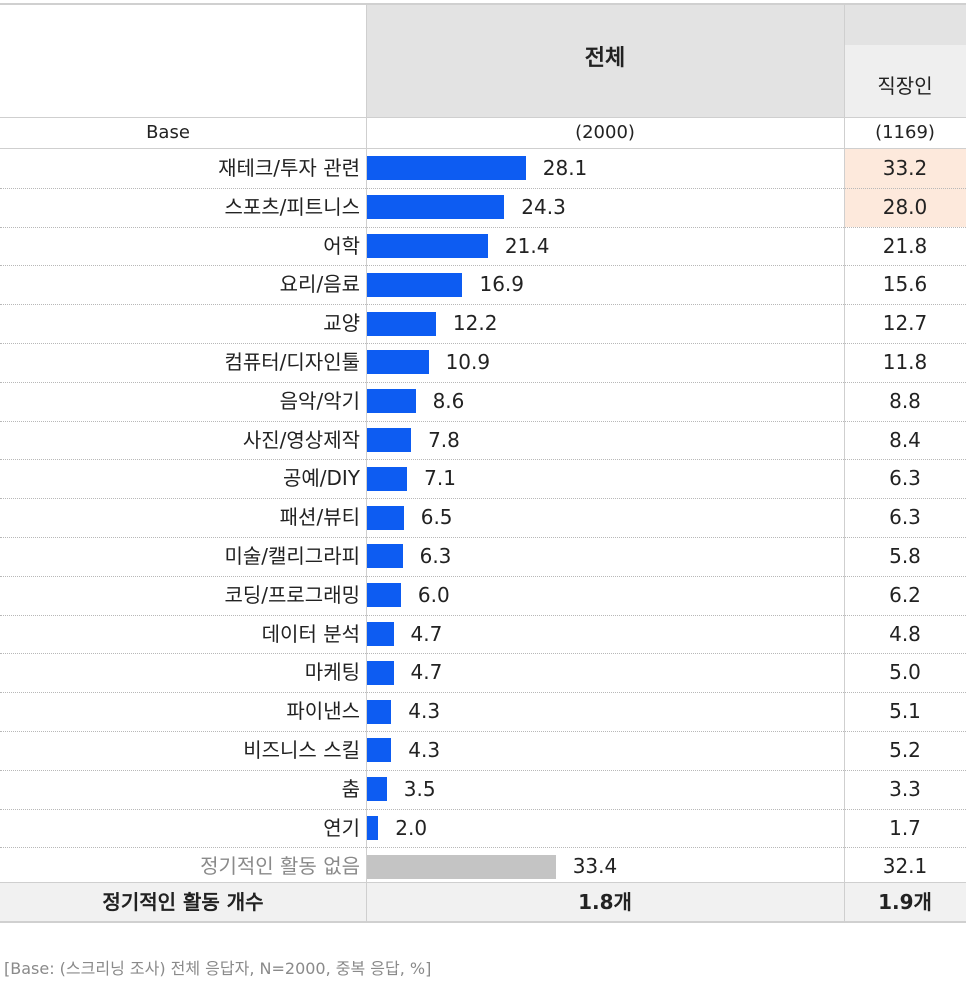 Image resolution: width=966 pixels, height=990 pixels. I want to click on category-label: 컴퓨터/디자인툴, so click(292, 362).